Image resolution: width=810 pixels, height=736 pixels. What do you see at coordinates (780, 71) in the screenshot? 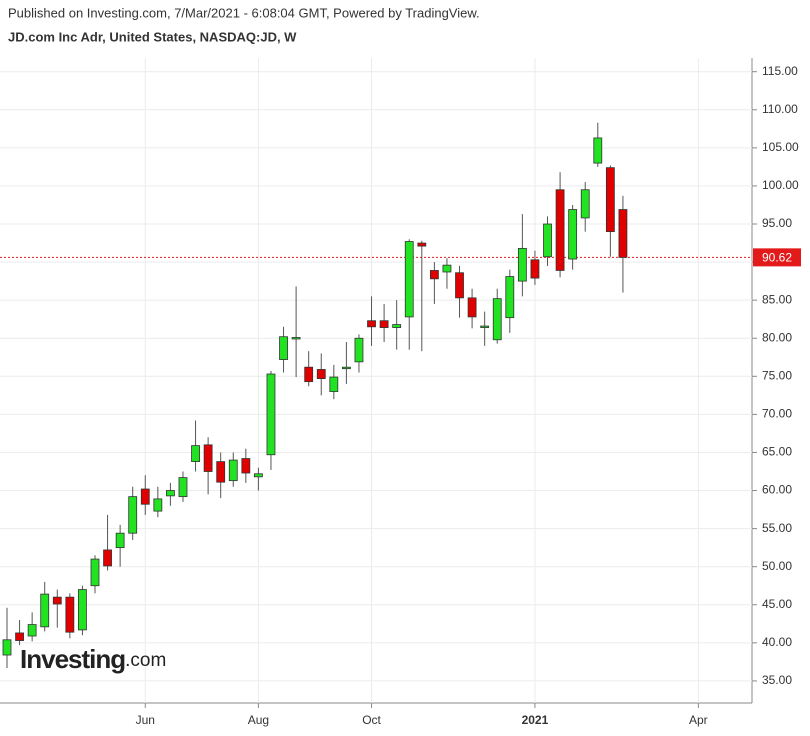
I see `y-tick-label: 115.00` at bounding box center [780, 71].